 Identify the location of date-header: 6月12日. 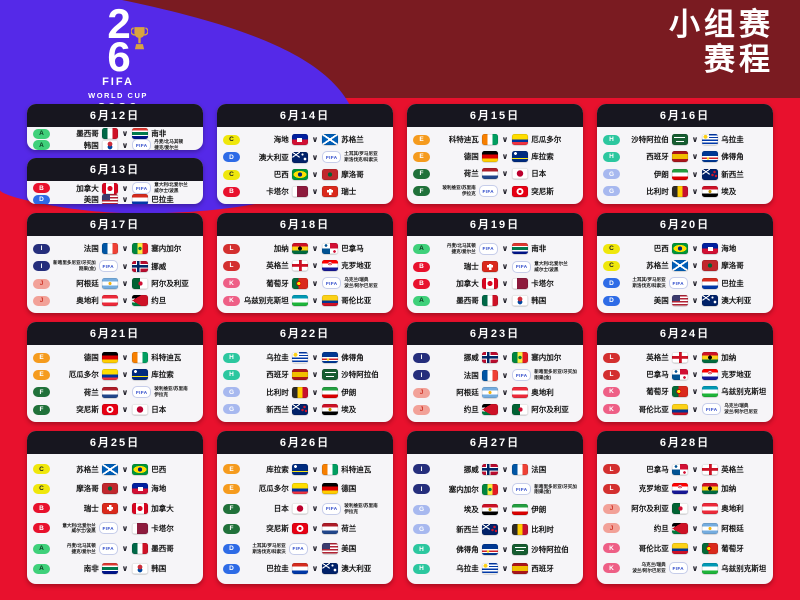
(115, 115).